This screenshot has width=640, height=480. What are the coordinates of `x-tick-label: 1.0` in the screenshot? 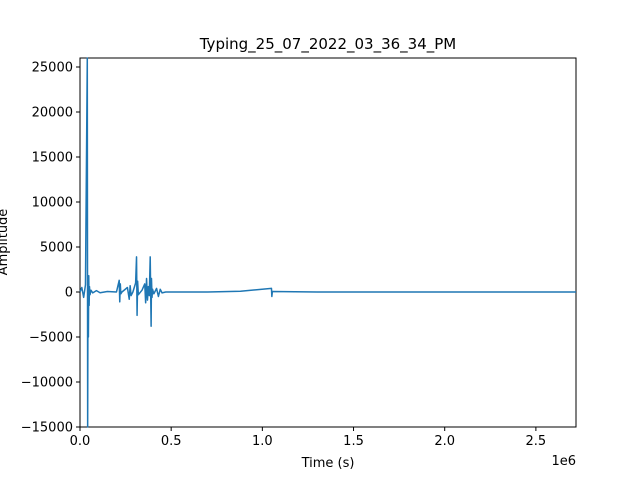 It's located at (262, 441).